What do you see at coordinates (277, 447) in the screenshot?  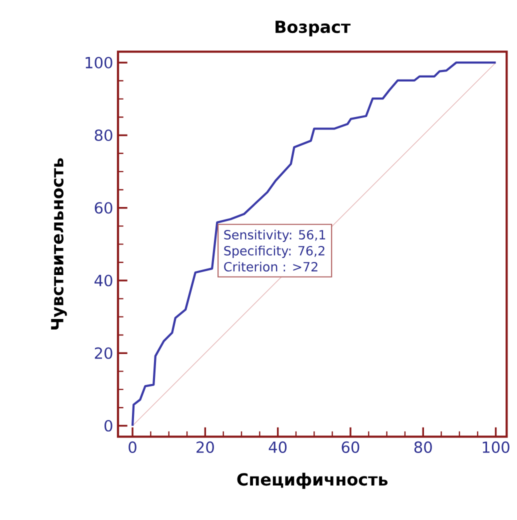 I see `x-tick-label: 40` at bounding box center [277, 447].